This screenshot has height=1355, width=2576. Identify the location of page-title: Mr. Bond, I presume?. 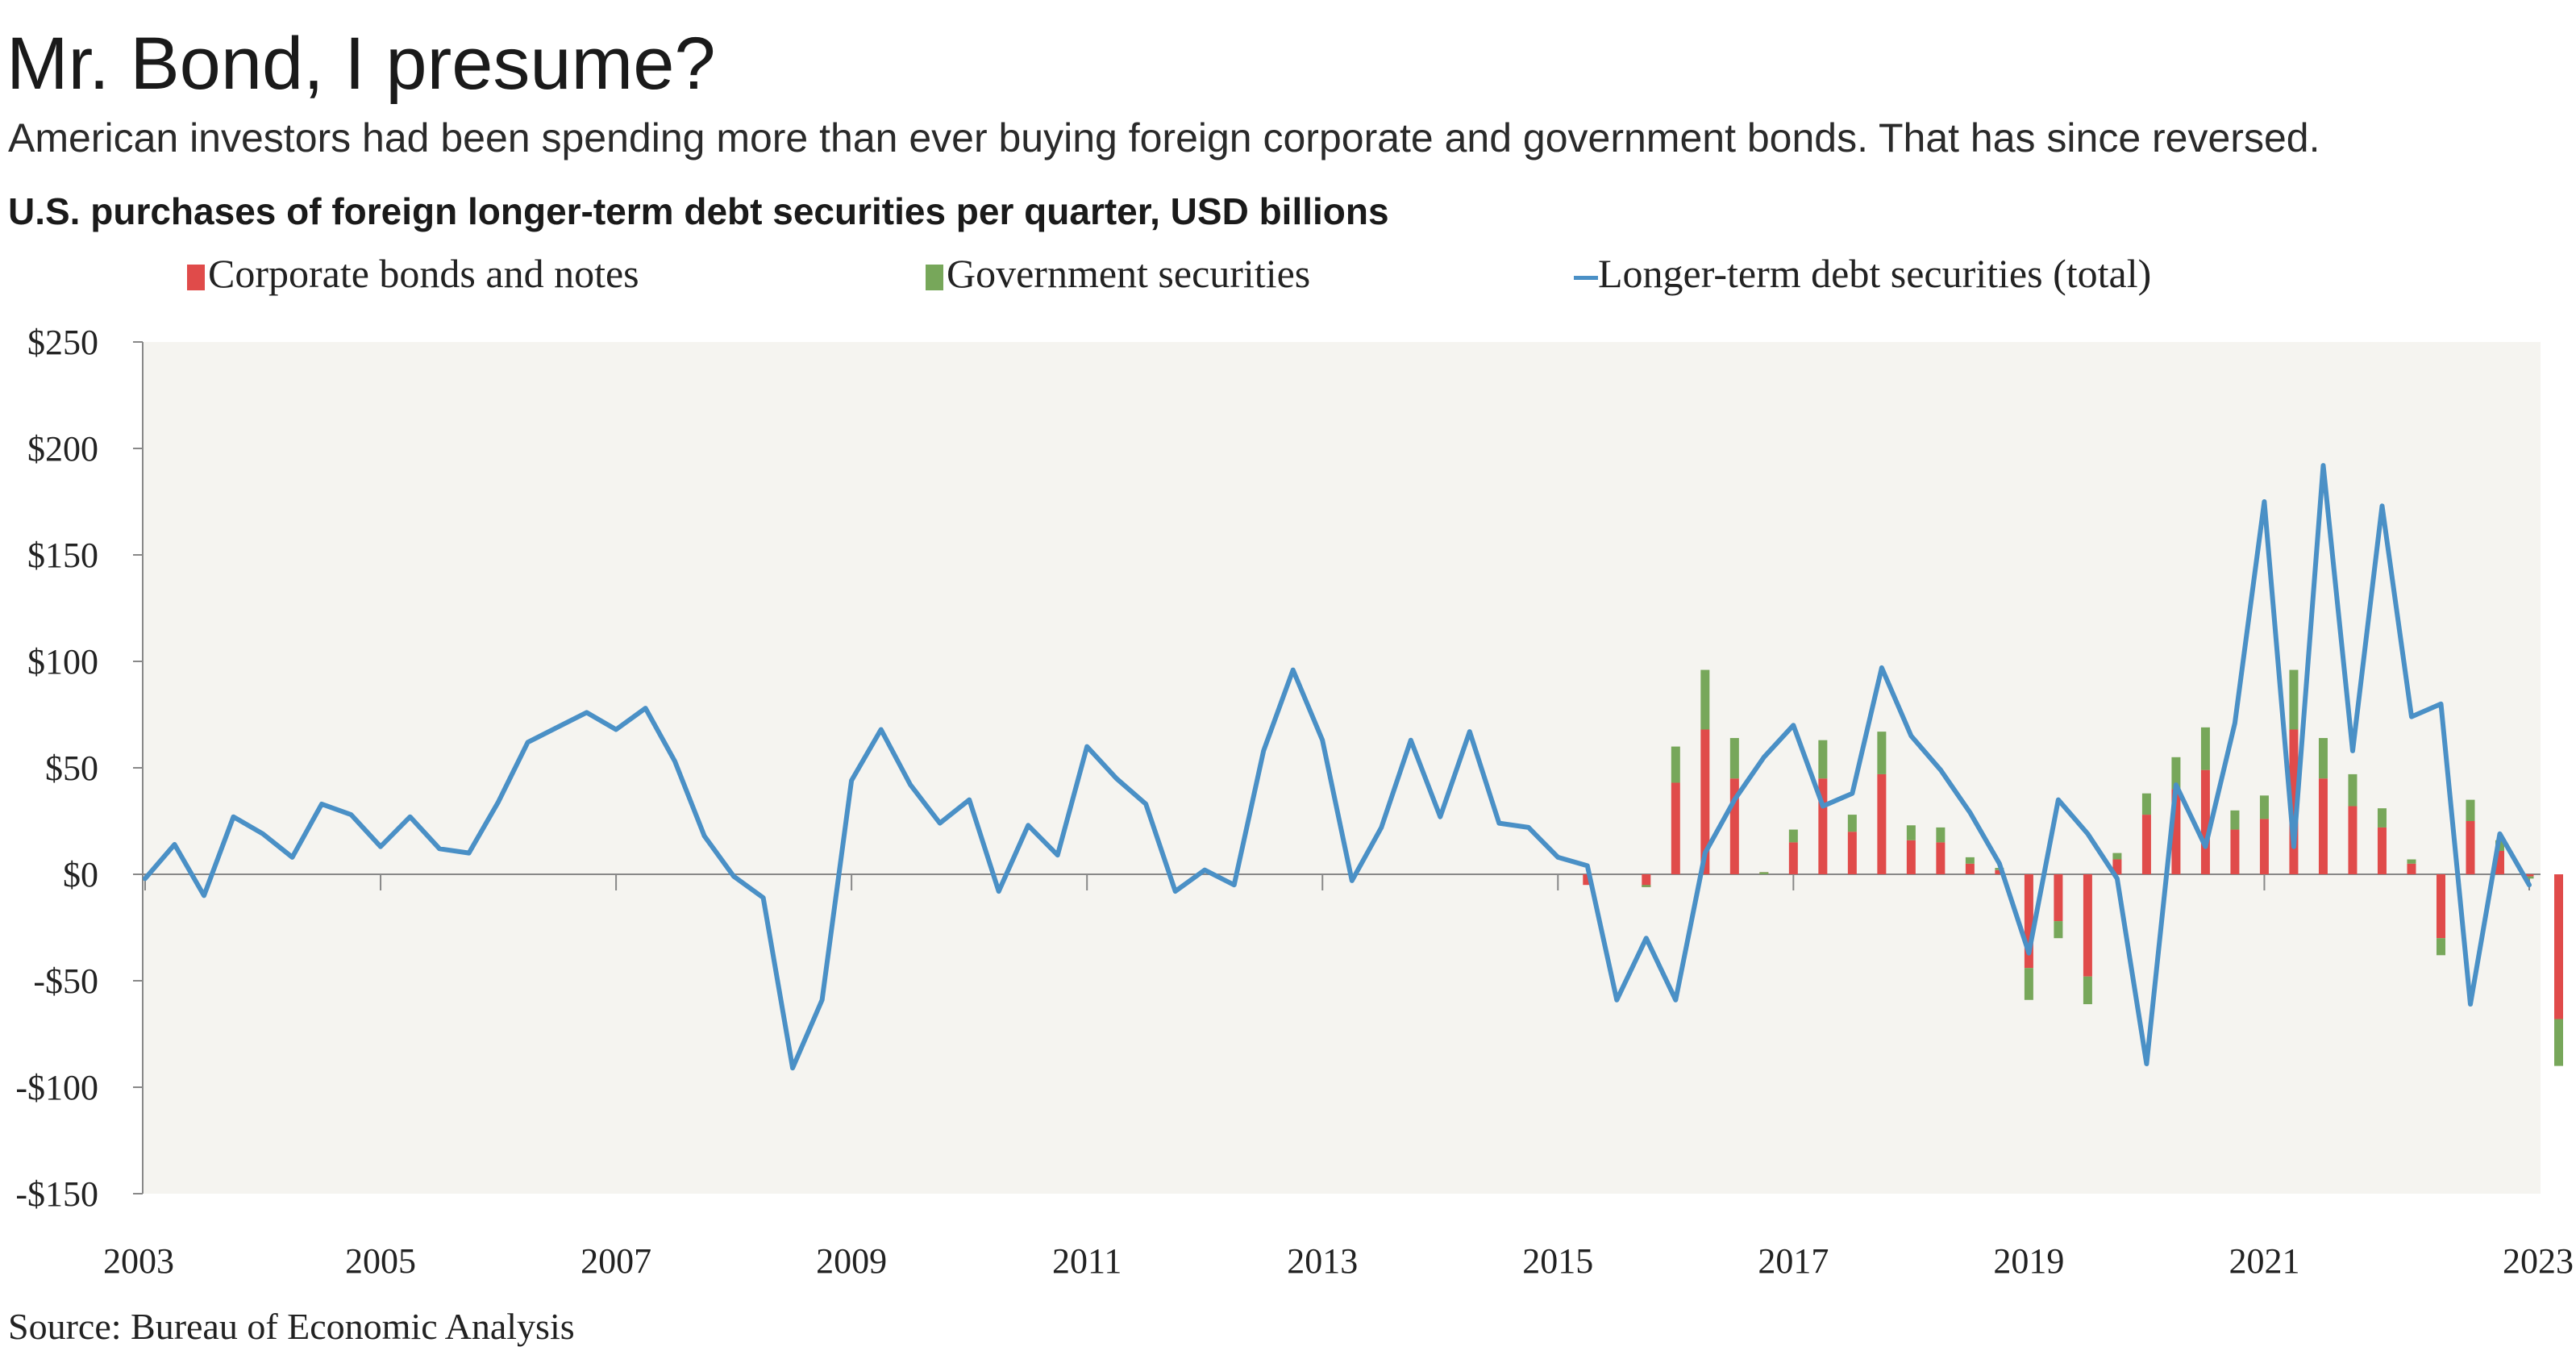
(361, 64).